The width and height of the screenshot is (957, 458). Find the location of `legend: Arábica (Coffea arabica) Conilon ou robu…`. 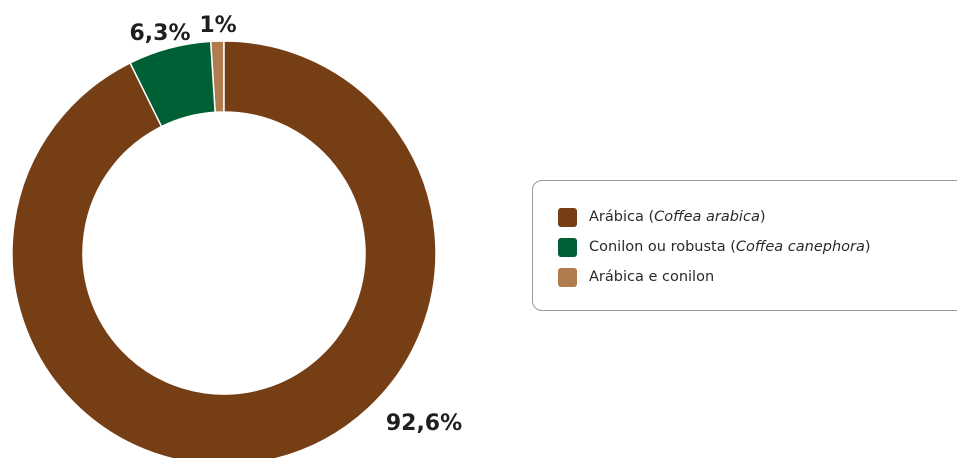

legend: Arábica (Coffea arabica) Conilon ou robu… is located at coordinates (744, 245).